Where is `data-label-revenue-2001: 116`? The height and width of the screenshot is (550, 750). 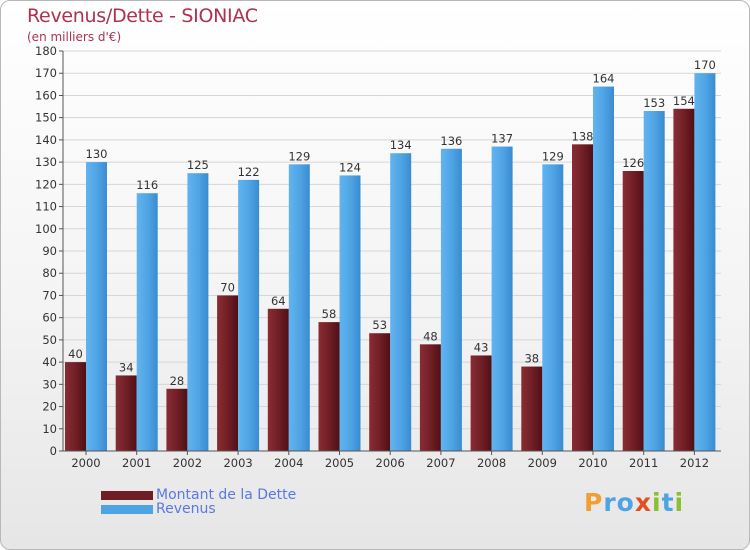
data-label-revenue-2001: 116 is located at coordinates (147, 185).